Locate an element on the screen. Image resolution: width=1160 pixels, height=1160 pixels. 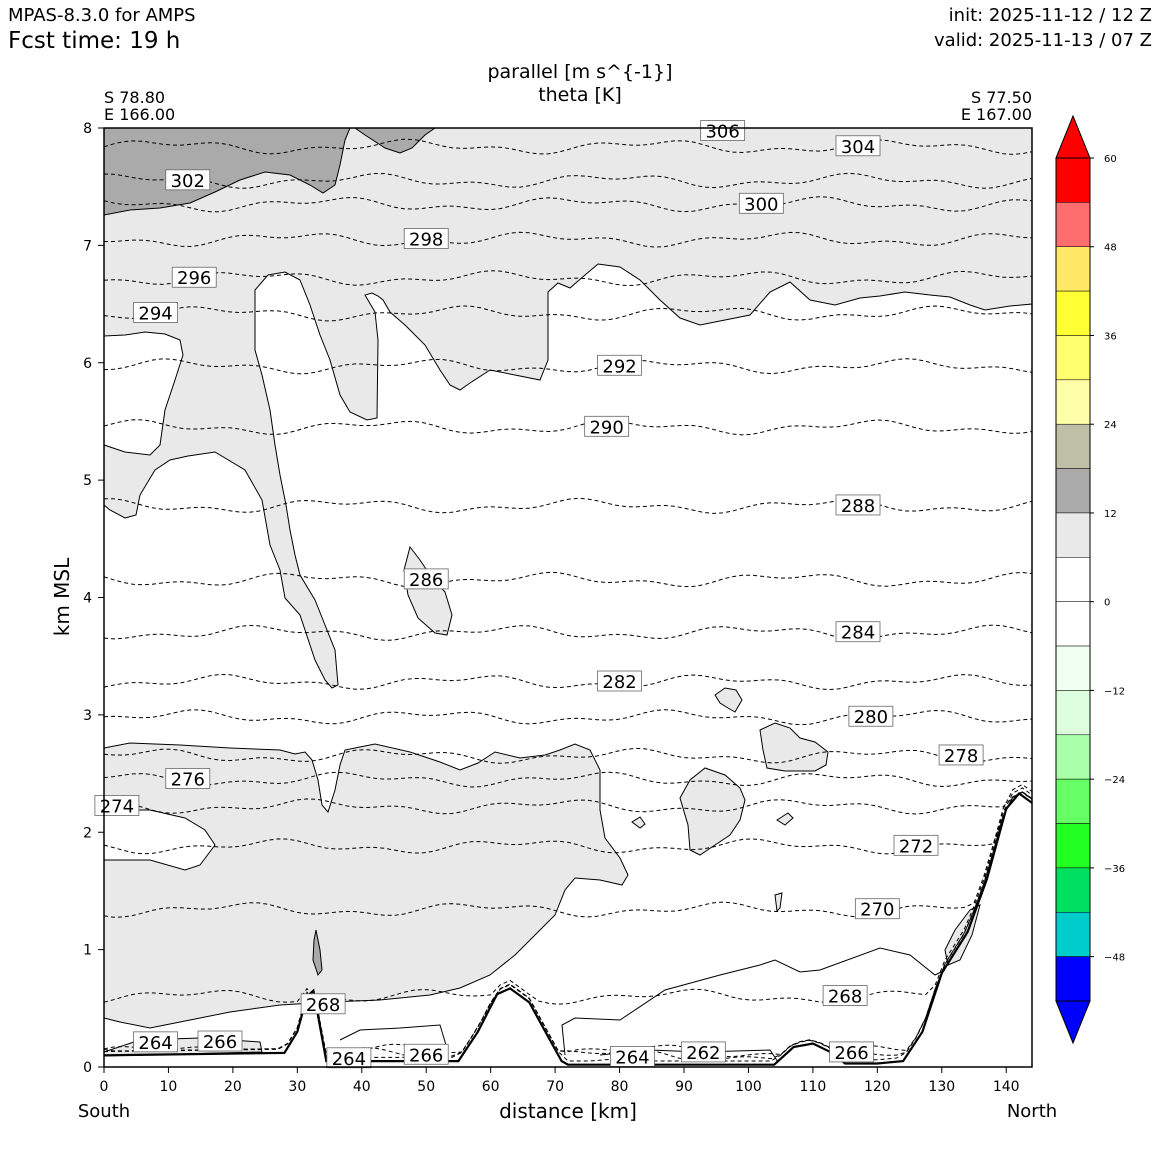
contour-line-low2 is located at coordinates (393, 1035).